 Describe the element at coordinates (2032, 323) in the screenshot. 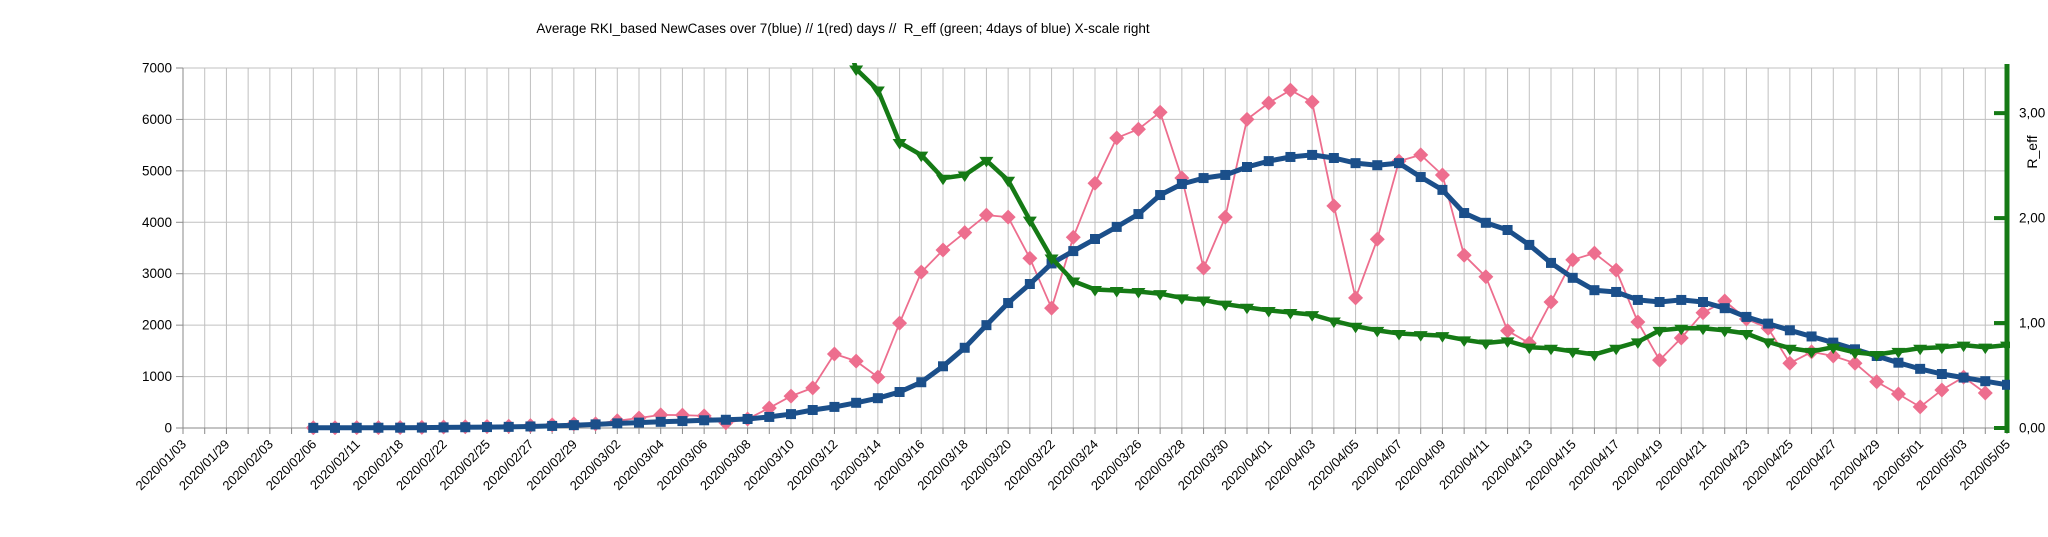

I see `right-axis-tick-label: 1,00` at that location.